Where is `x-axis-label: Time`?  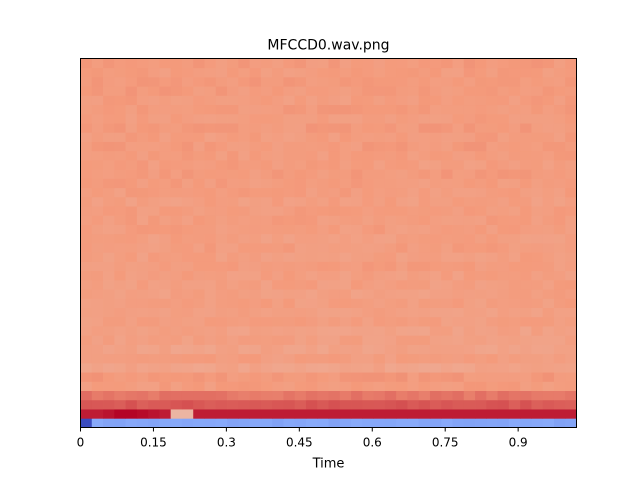
x-axis-label: Time is located at coordinates (328, 464).